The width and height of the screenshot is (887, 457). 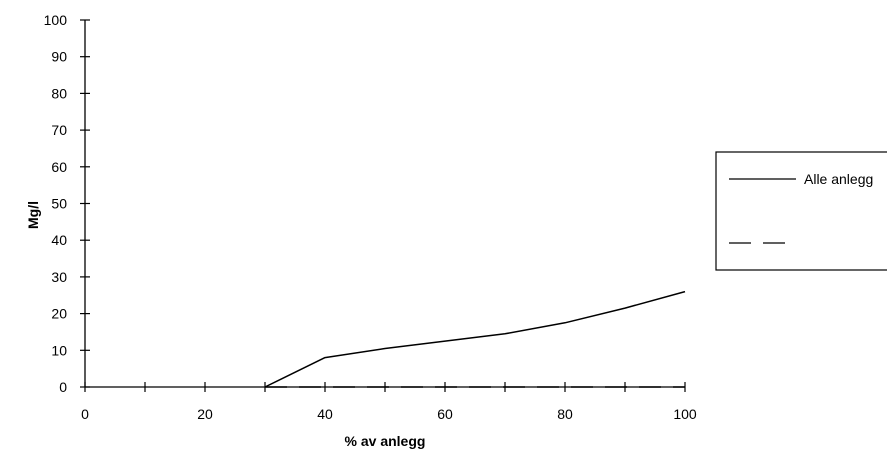 I want to click on y-axis: 0 10 20 30 40 50 60 70 80 90 100, so click(x=67, y=203).